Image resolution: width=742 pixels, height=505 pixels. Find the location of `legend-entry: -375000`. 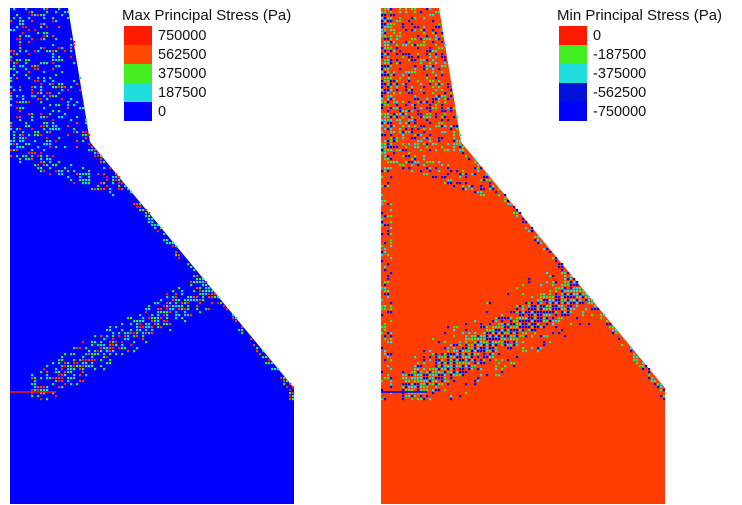

legend-entry: -375000 is located at coordinates (639, 73).